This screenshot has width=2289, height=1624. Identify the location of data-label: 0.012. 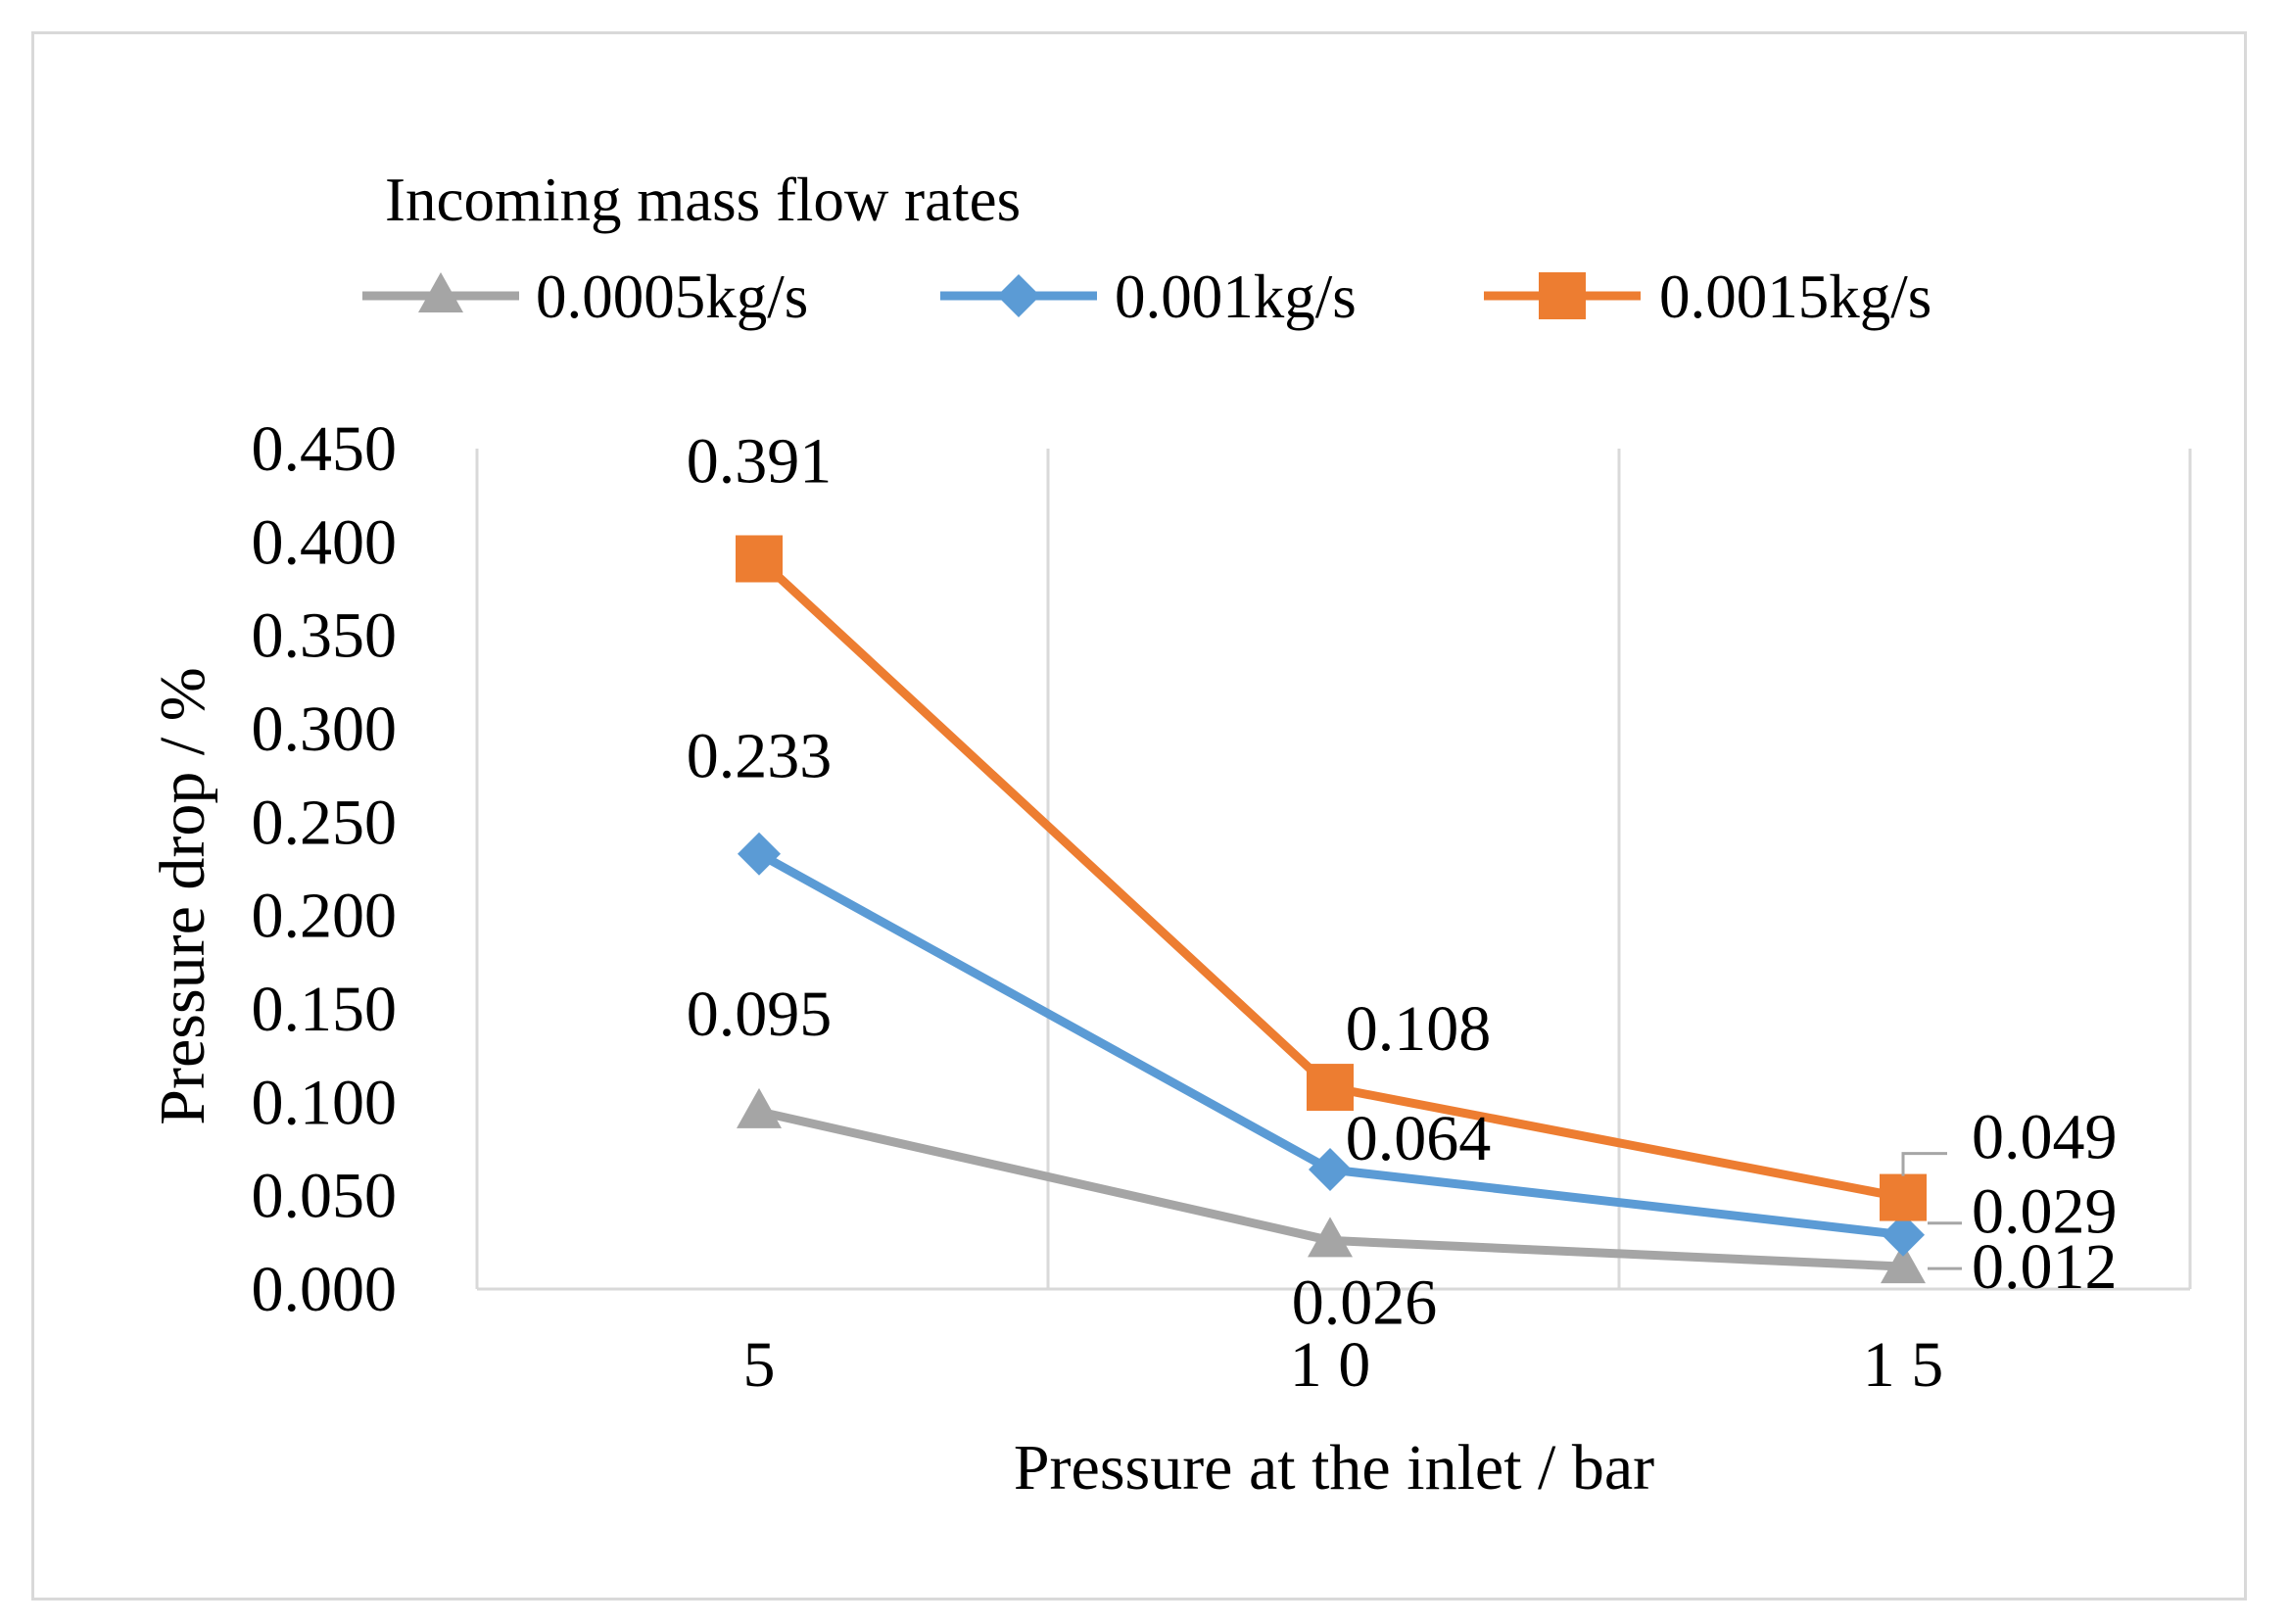
(2045, 1267).